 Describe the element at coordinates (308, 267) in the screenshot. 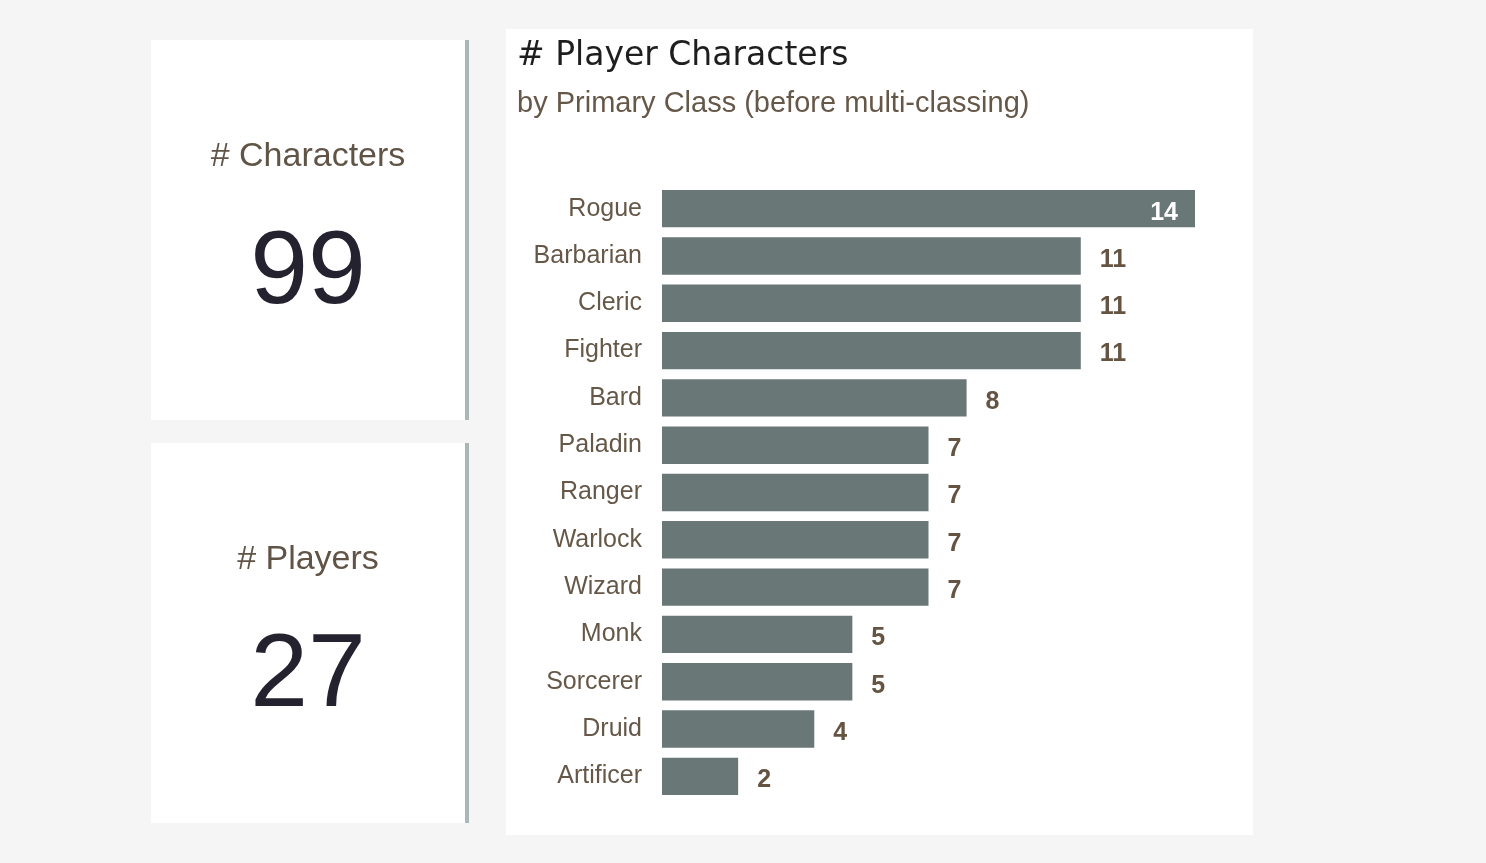

I see `text: 99` at that location.